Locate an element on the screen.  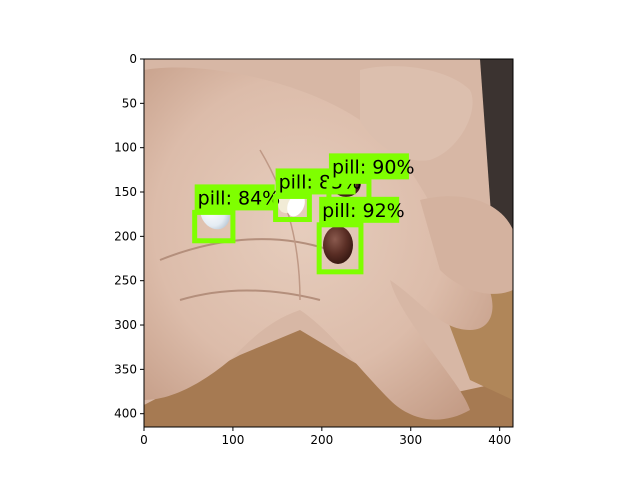
detections: pill: 84%pill: 85%pill: 90%pill: 92% is located at coordinates (303, 214).